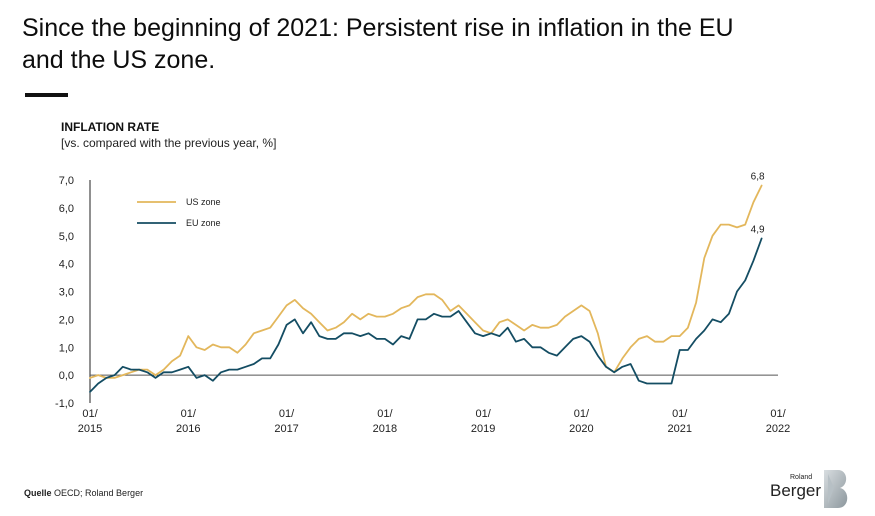  Describe the element at coordinates (66, 237) in the screenshot. I see `y-tick-label: 5,0` at that location.